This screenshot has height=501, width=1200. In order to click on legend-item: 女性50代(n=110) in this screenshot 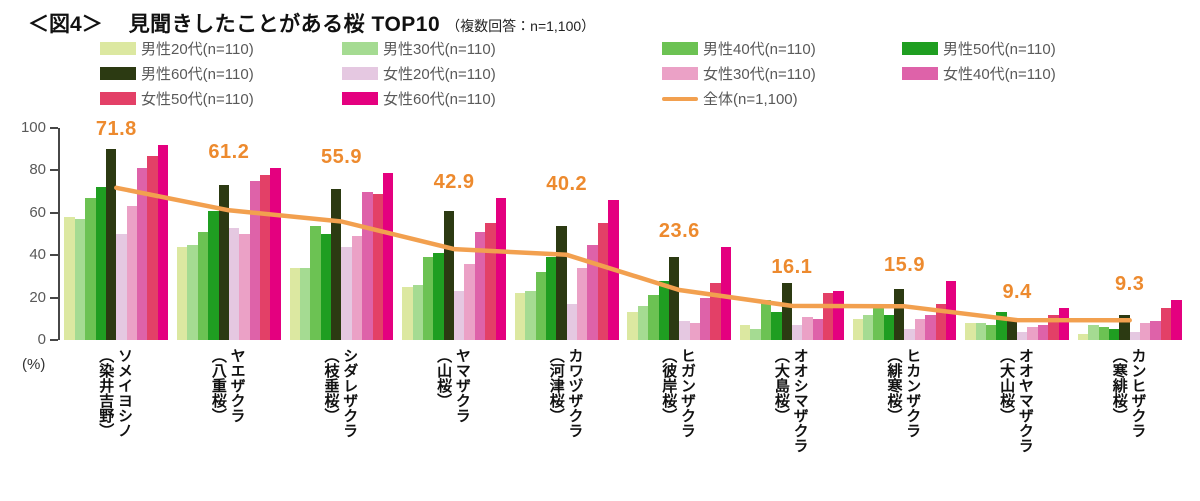, I will do `click(221, 98)`.